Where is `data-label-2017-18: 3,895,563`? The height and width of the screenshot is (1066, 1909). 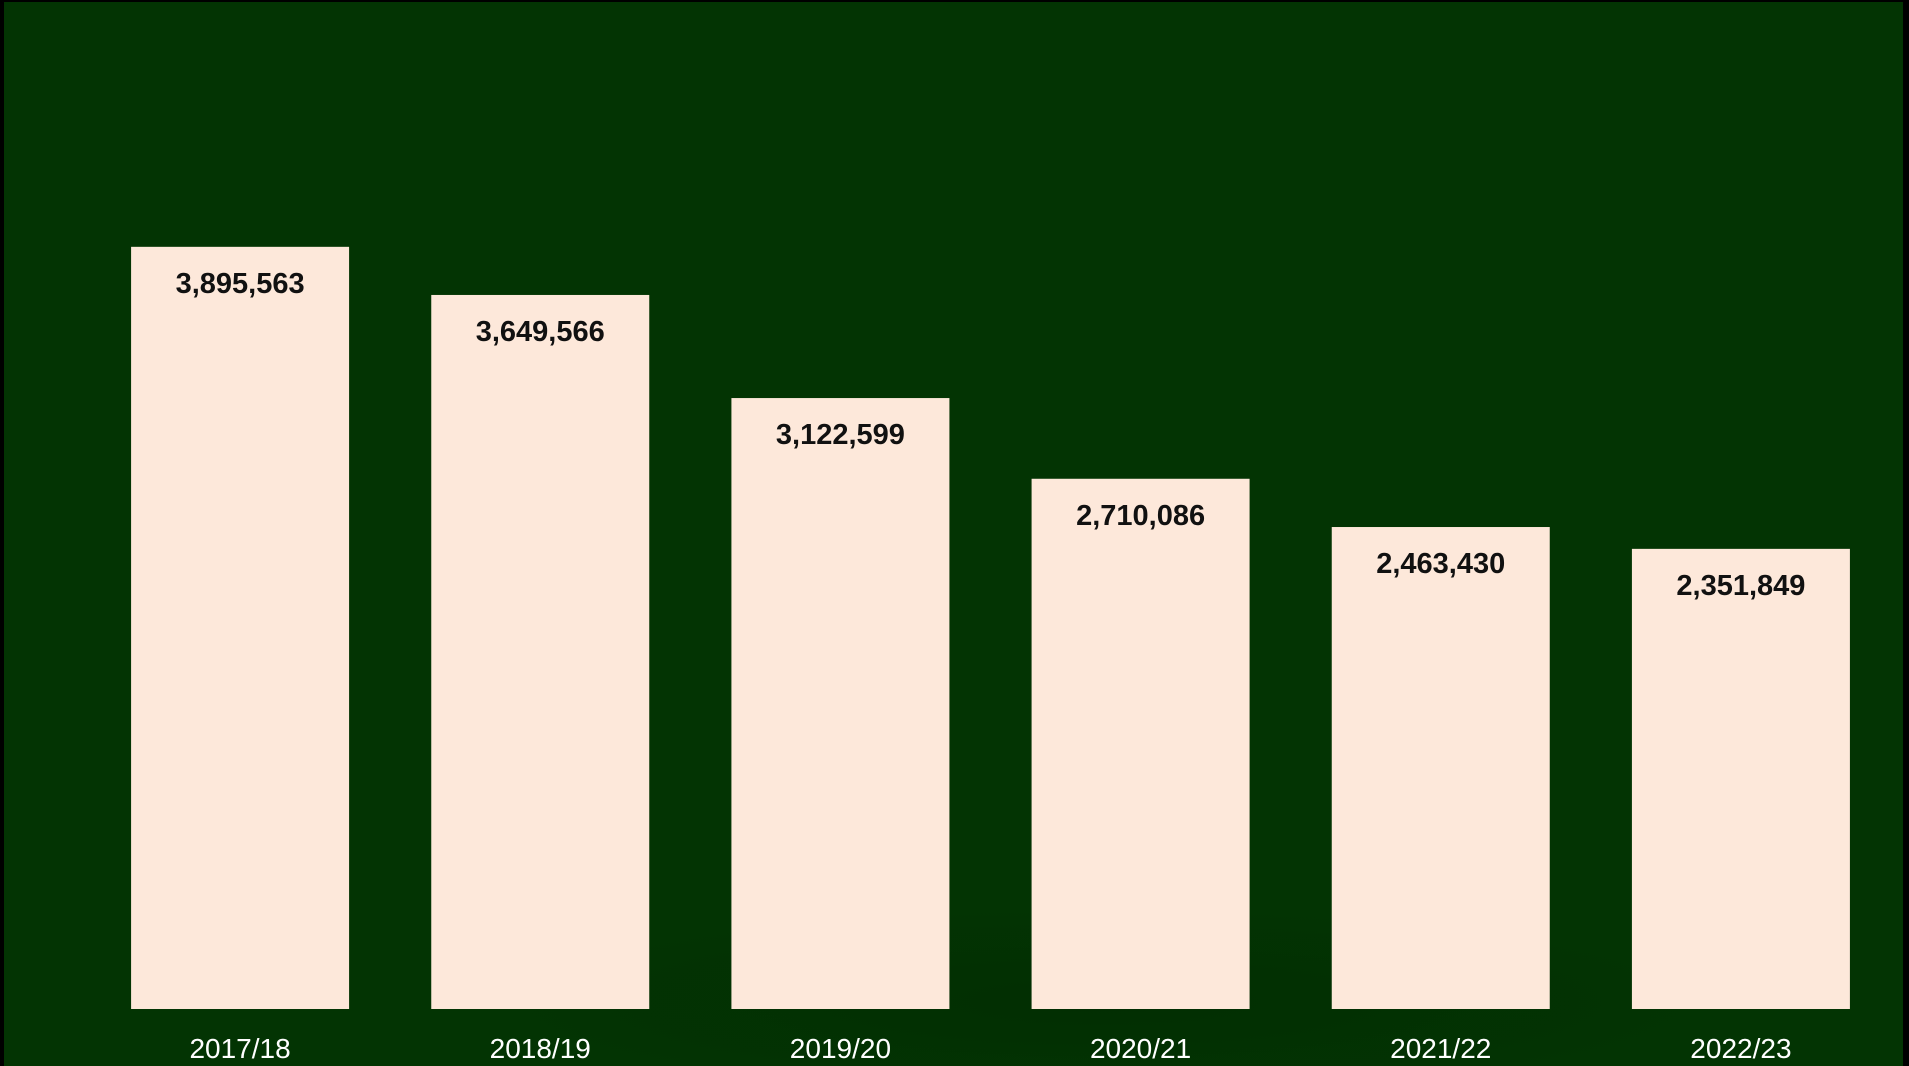
data-label-2017-18: 3,895,563 is located at coordinates (240, 284).